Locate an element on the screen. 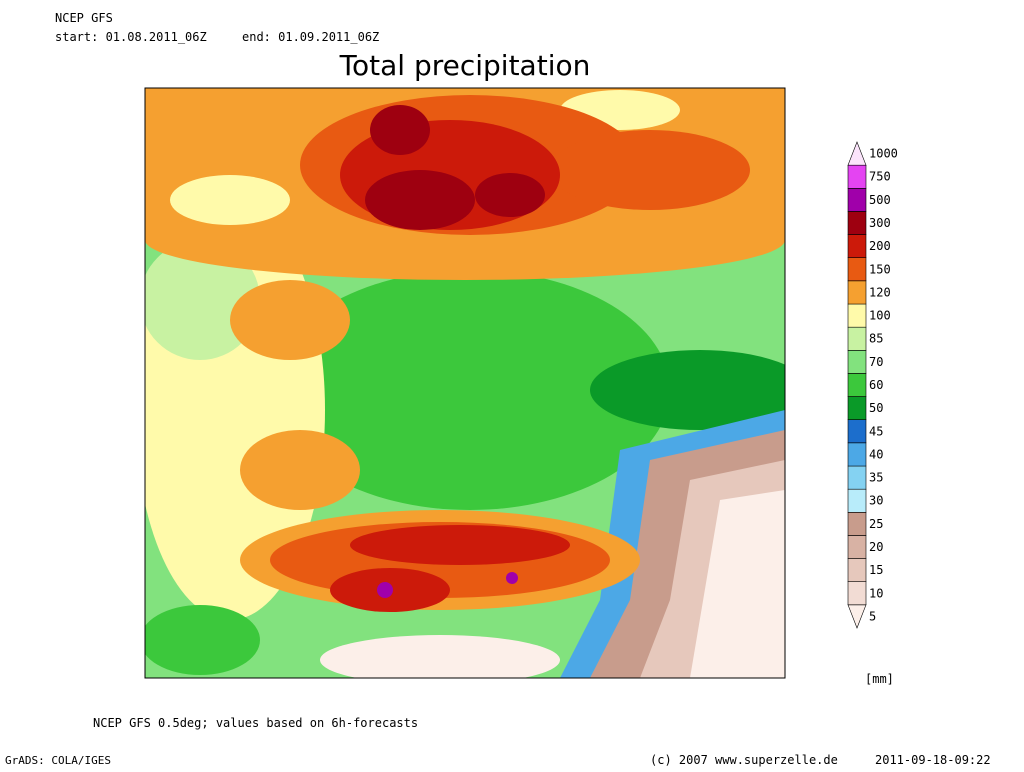 This screenshot has width=1024, height=772. colorbar-label: 15 is located at coordinates (876, 570).